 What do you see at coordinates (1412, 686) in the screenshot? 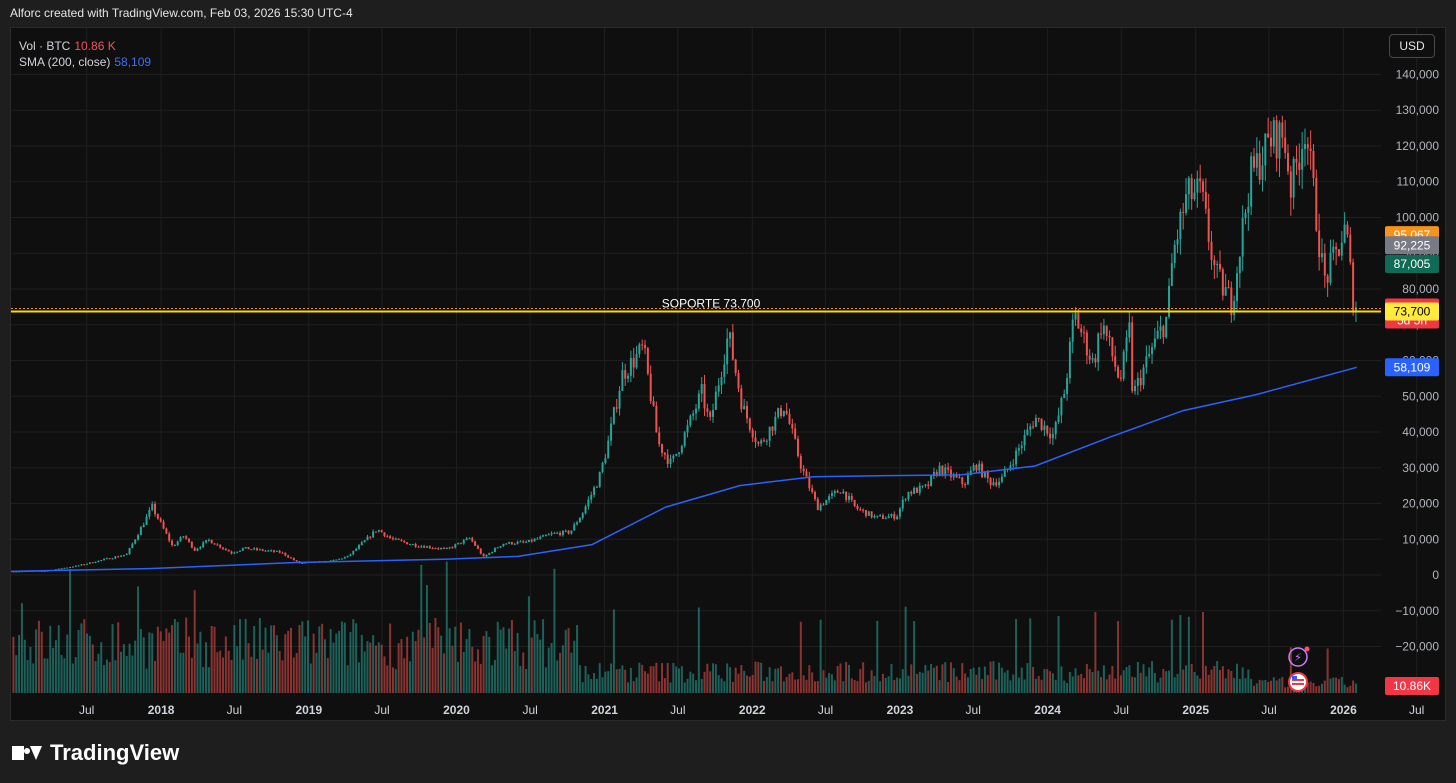
I see `volume-label-text: 10.86K` at bounding box center [1412, 686].